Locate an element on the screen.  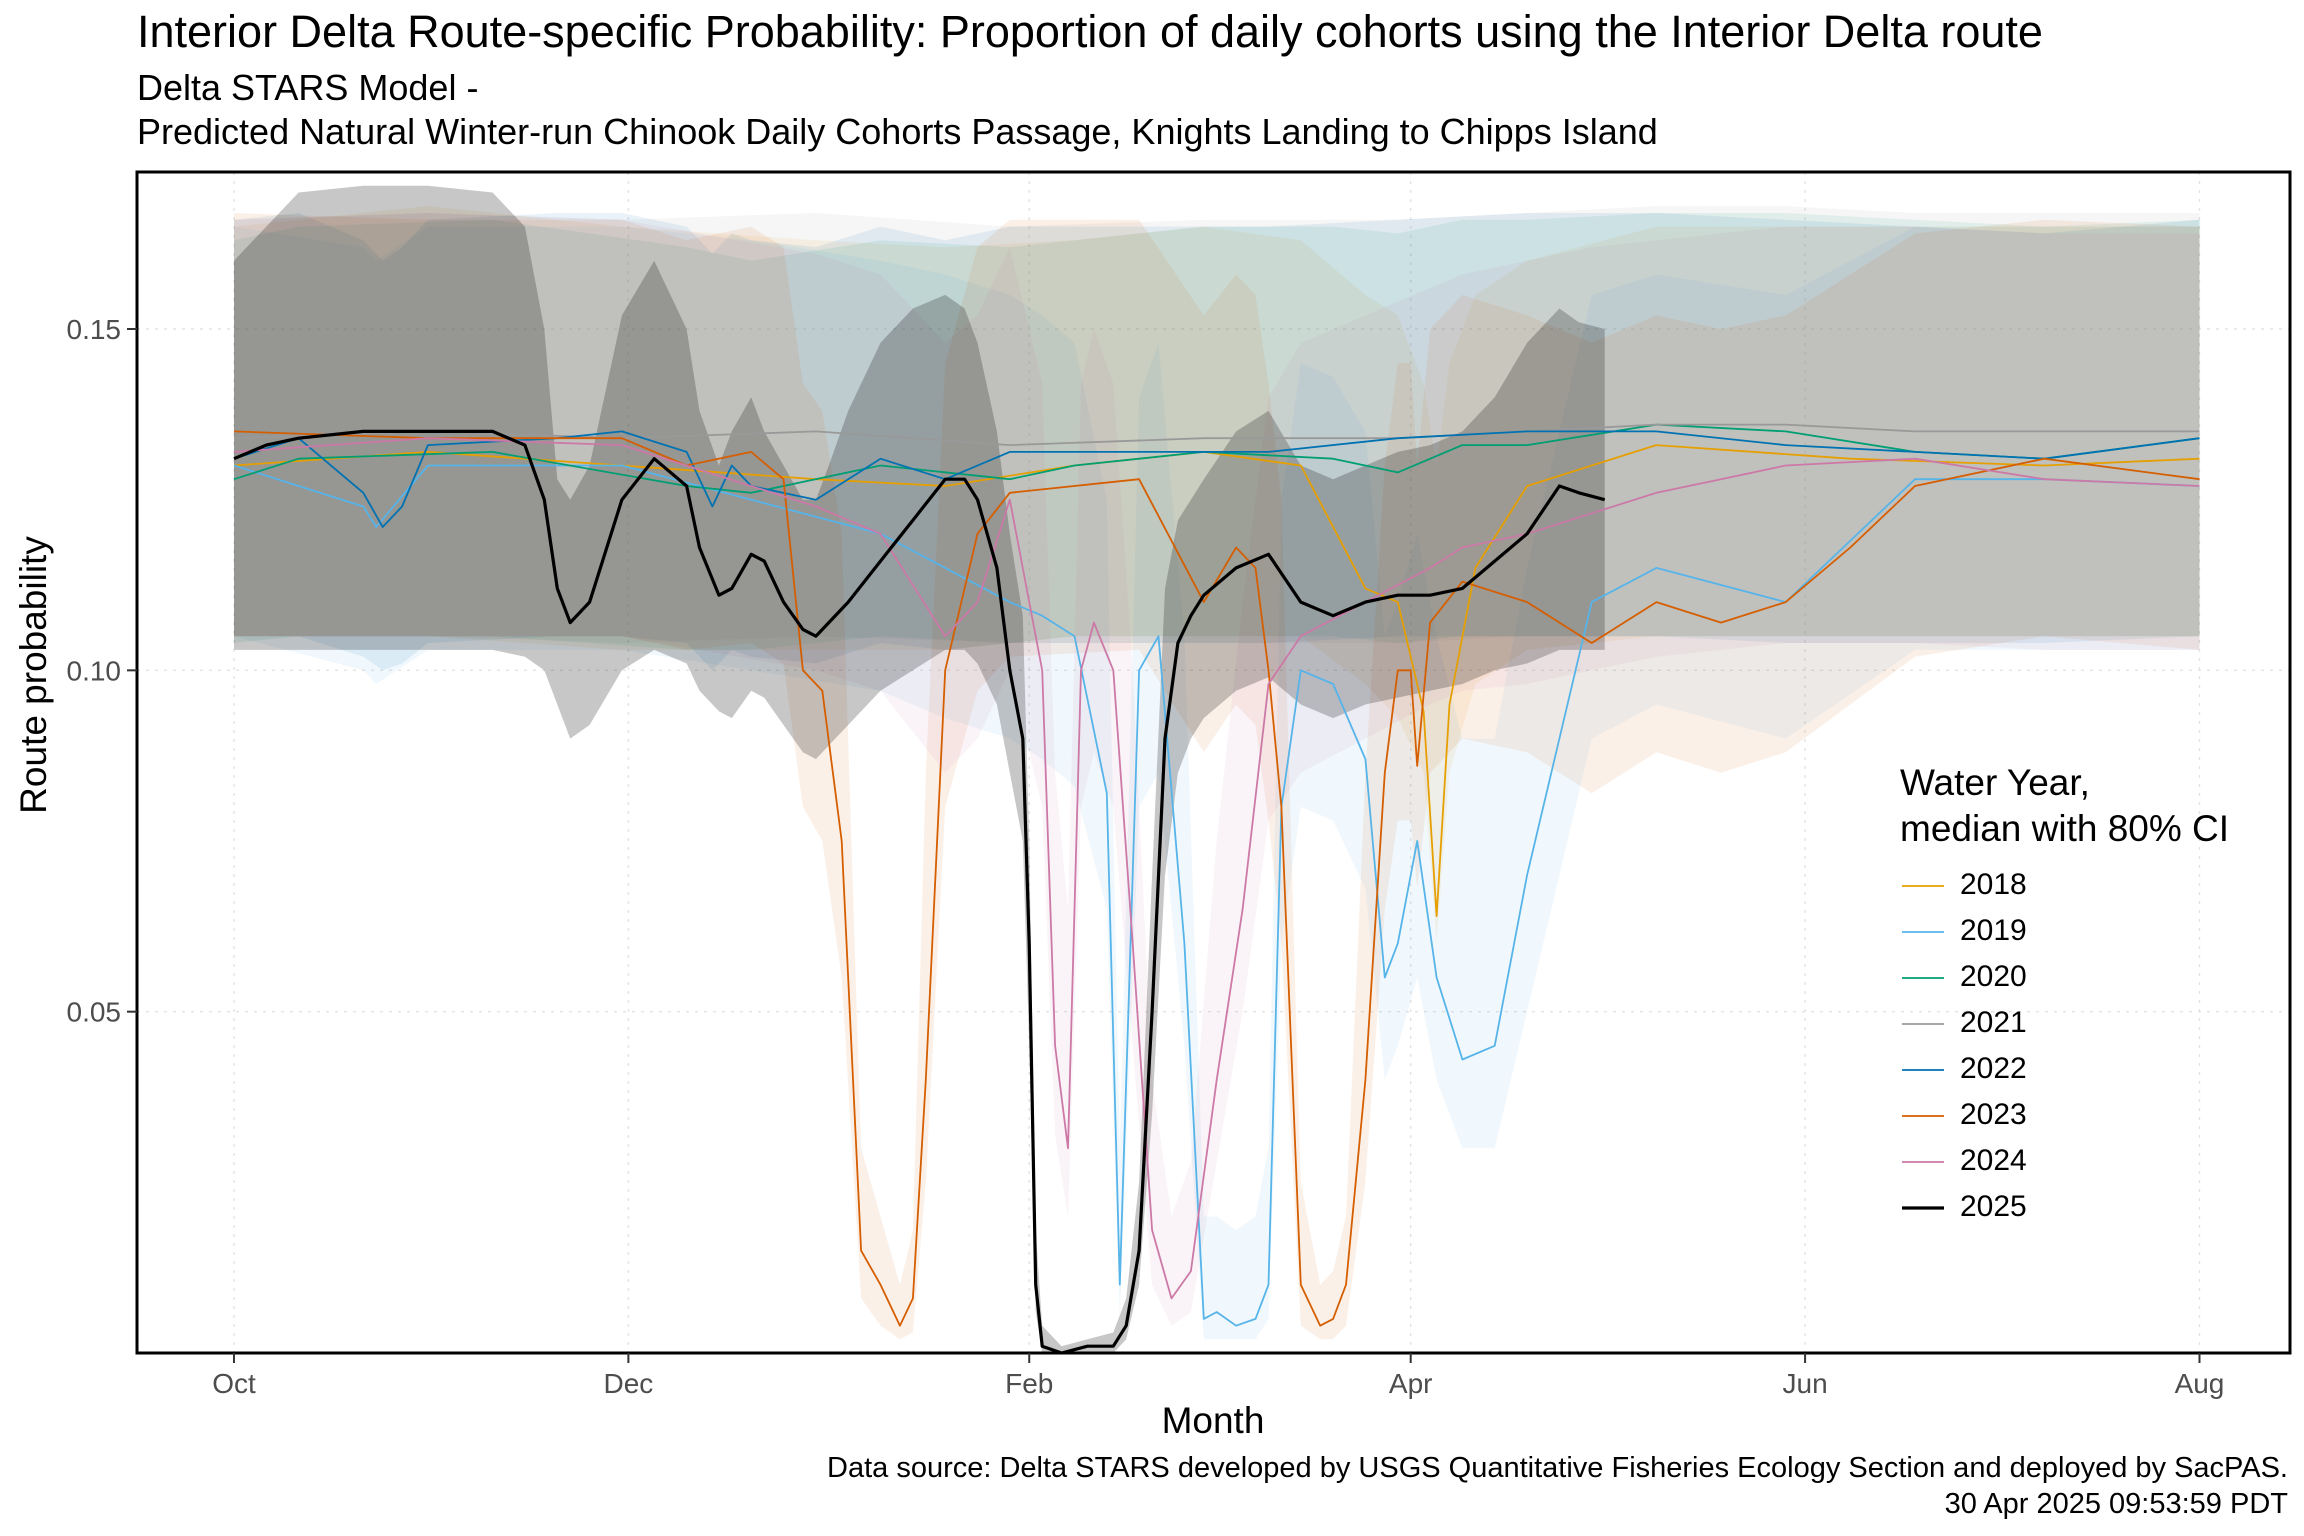
y-tick-label: 0.05 is located at coordinates (94, 1012).